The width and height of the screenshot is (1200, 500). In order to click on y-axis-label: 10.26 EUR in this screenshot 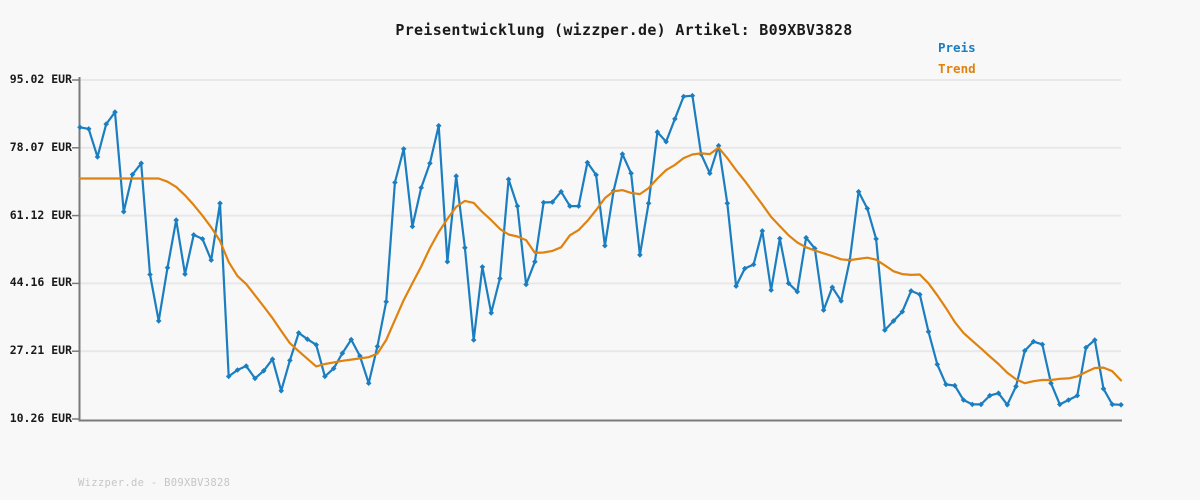, I will do `click(40, 418)`.